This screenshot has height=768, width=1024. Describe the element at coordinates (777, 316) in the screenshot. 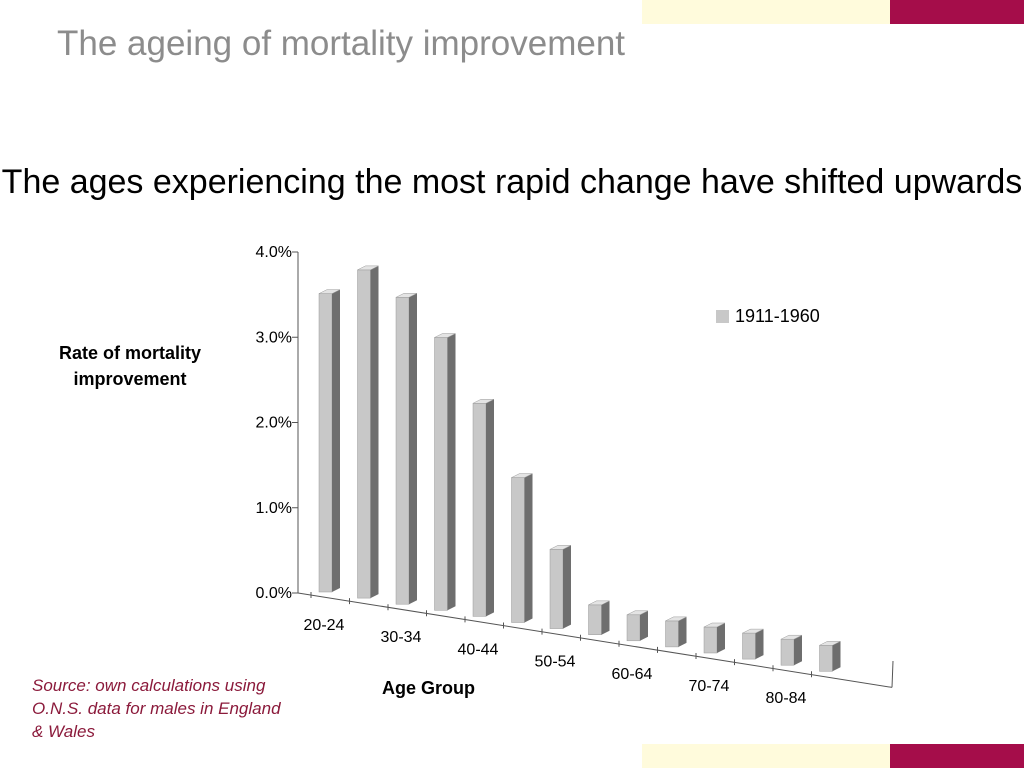

I see `legend-label: 1911-1960` at that location.